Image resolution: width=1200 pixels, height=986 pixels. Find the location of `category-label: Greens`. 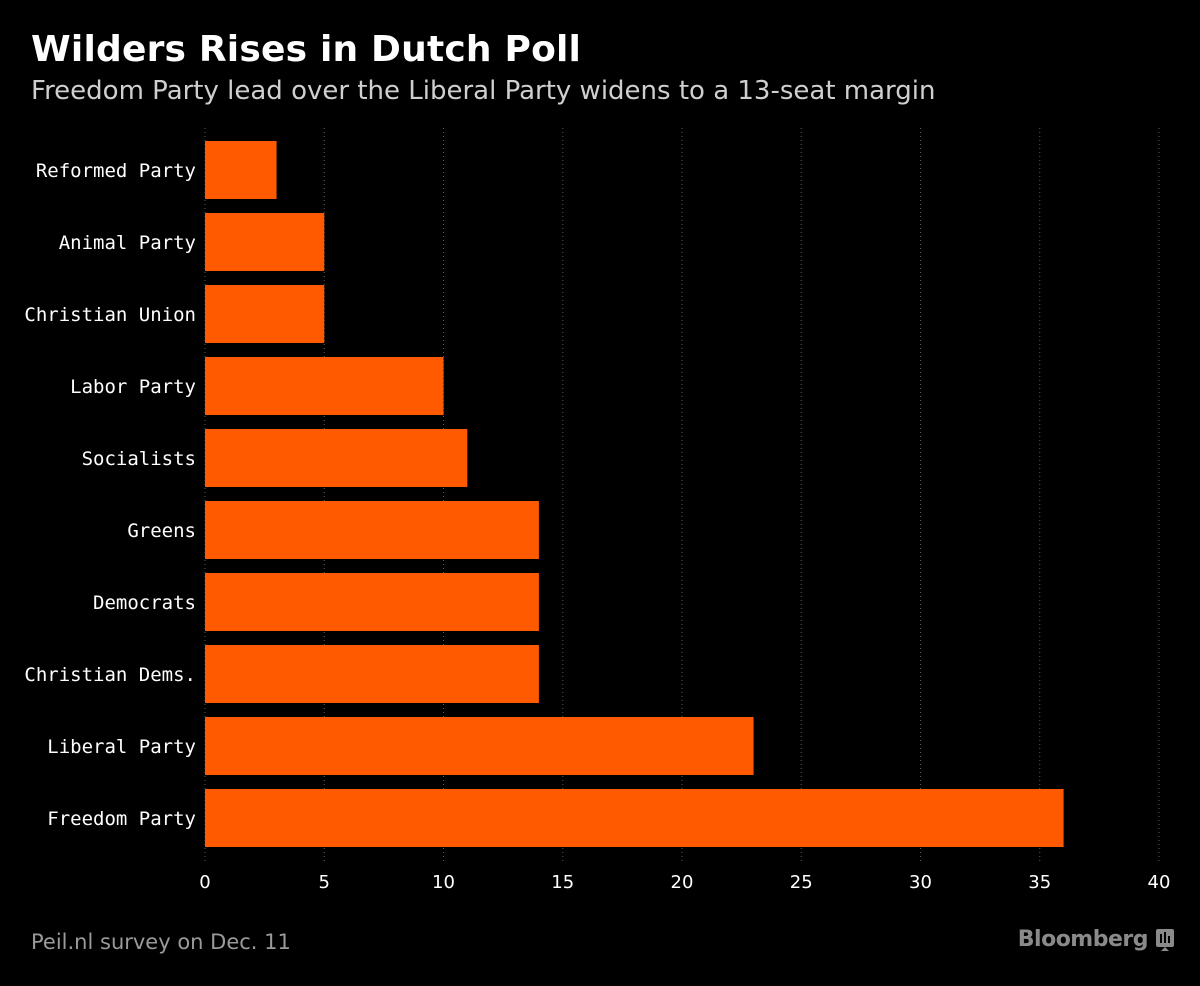

category-label: Greens is located at coordinates (161, 531).